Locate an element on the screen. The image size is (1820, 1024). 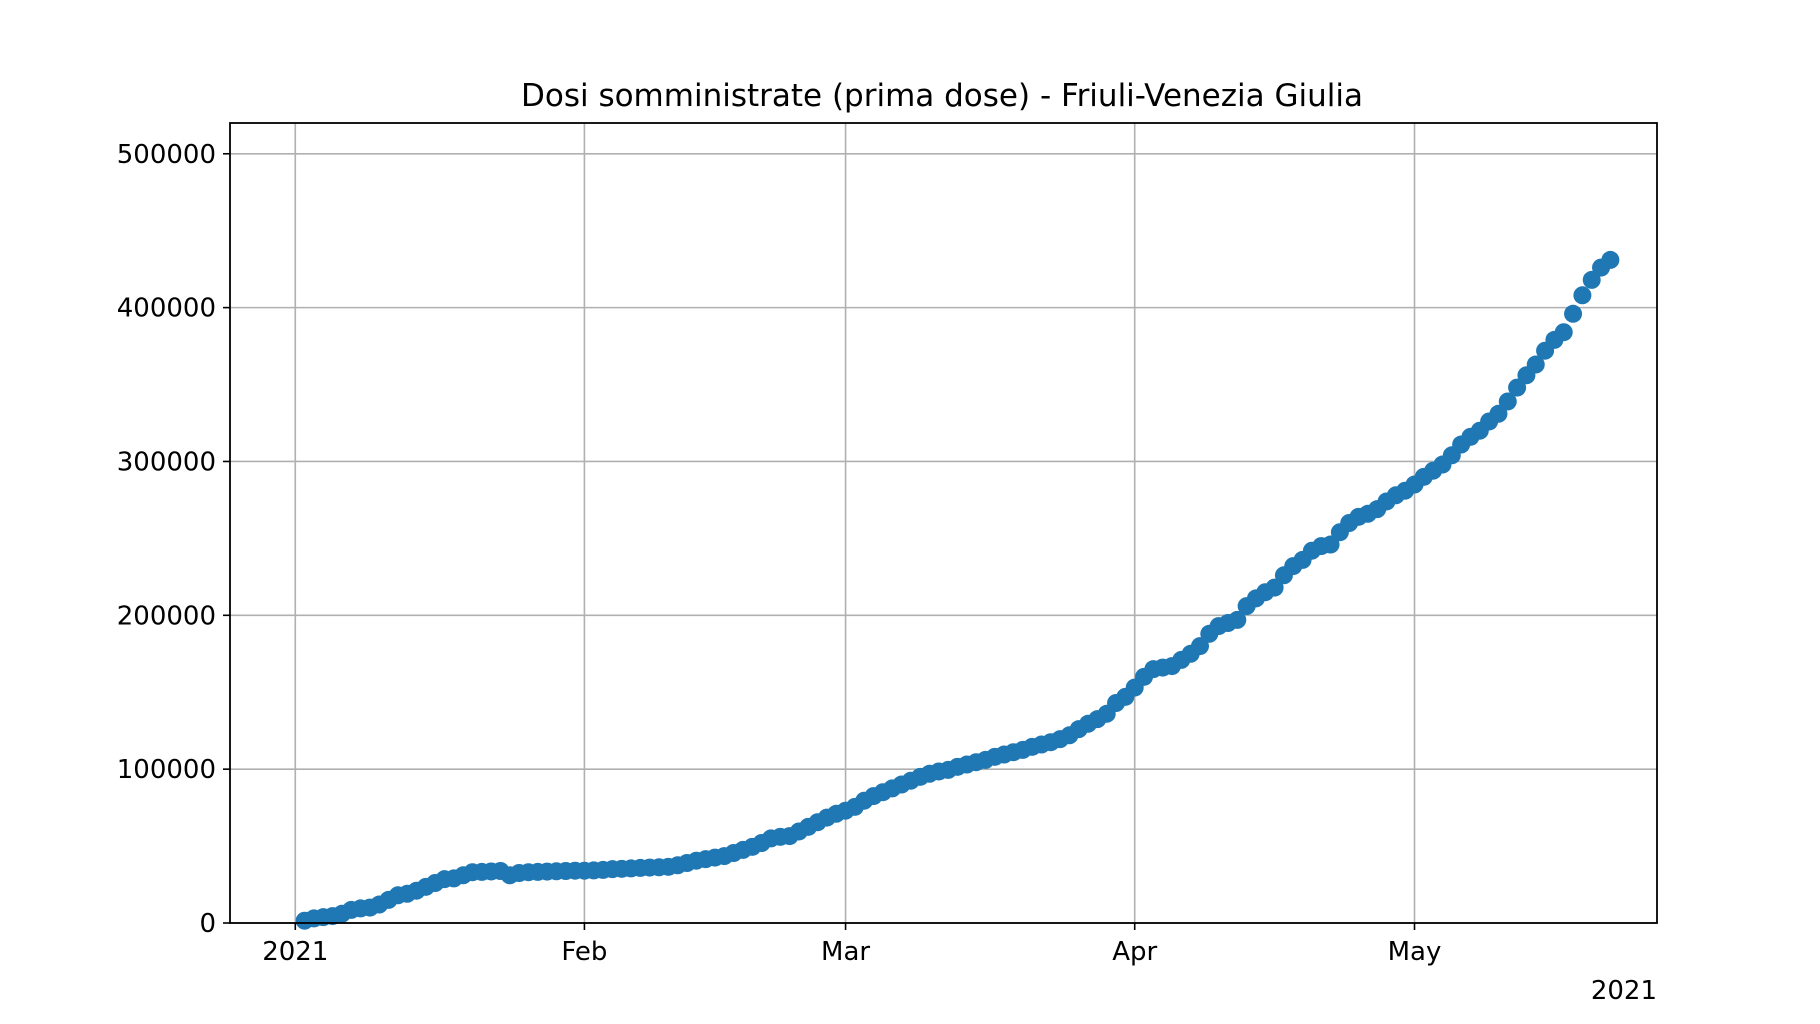
y-tick-label: 100000 is located at coordinates (166, 770).